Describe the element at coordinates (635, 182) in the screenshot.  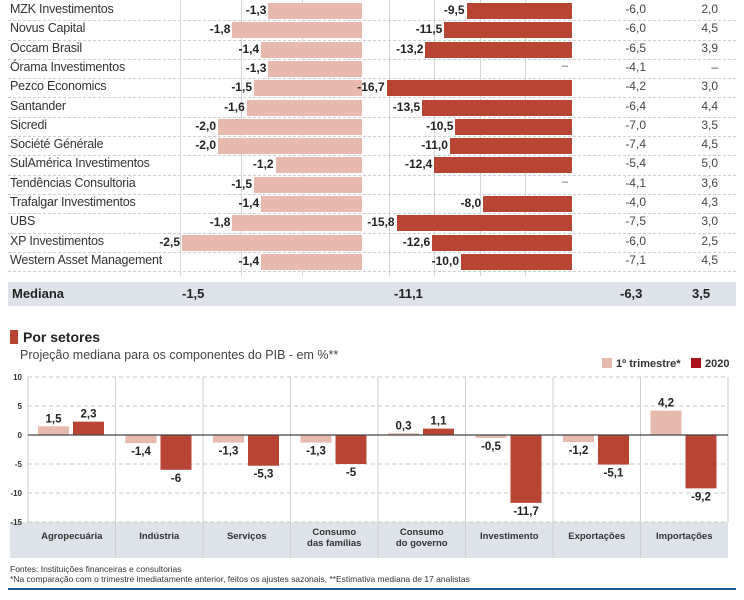
I see `col3-value: -4,1` at that location.